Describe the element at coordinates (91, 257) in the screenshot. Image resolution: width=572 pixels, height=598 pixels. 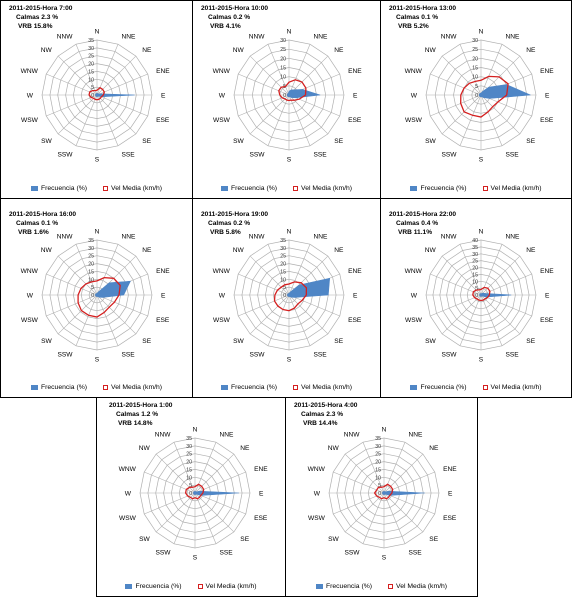
I see `tick-label: 25` at that location.